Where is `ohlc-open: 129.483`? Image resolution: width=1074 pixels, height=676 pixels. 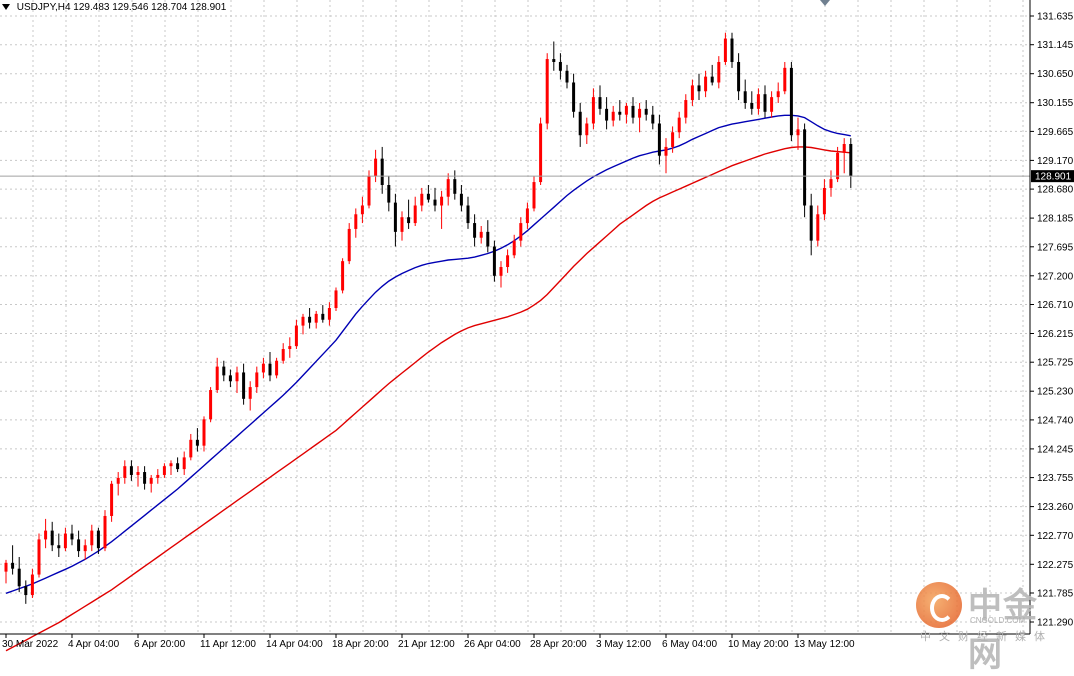 ohlc-open: 129.483 is located at coordinates (91, 7).